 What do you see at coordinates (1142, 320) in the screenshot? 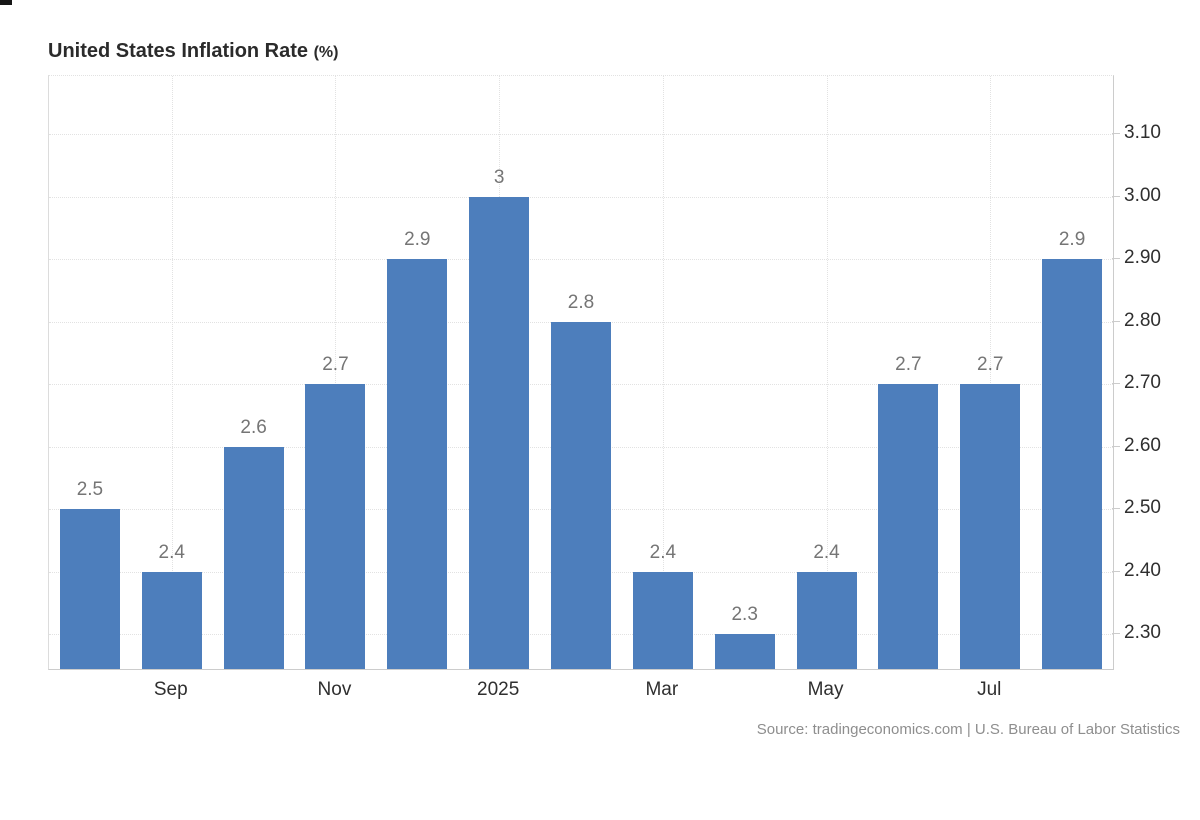
I see `y-axis-label: 2.80` at bounding box center [1142, 320].